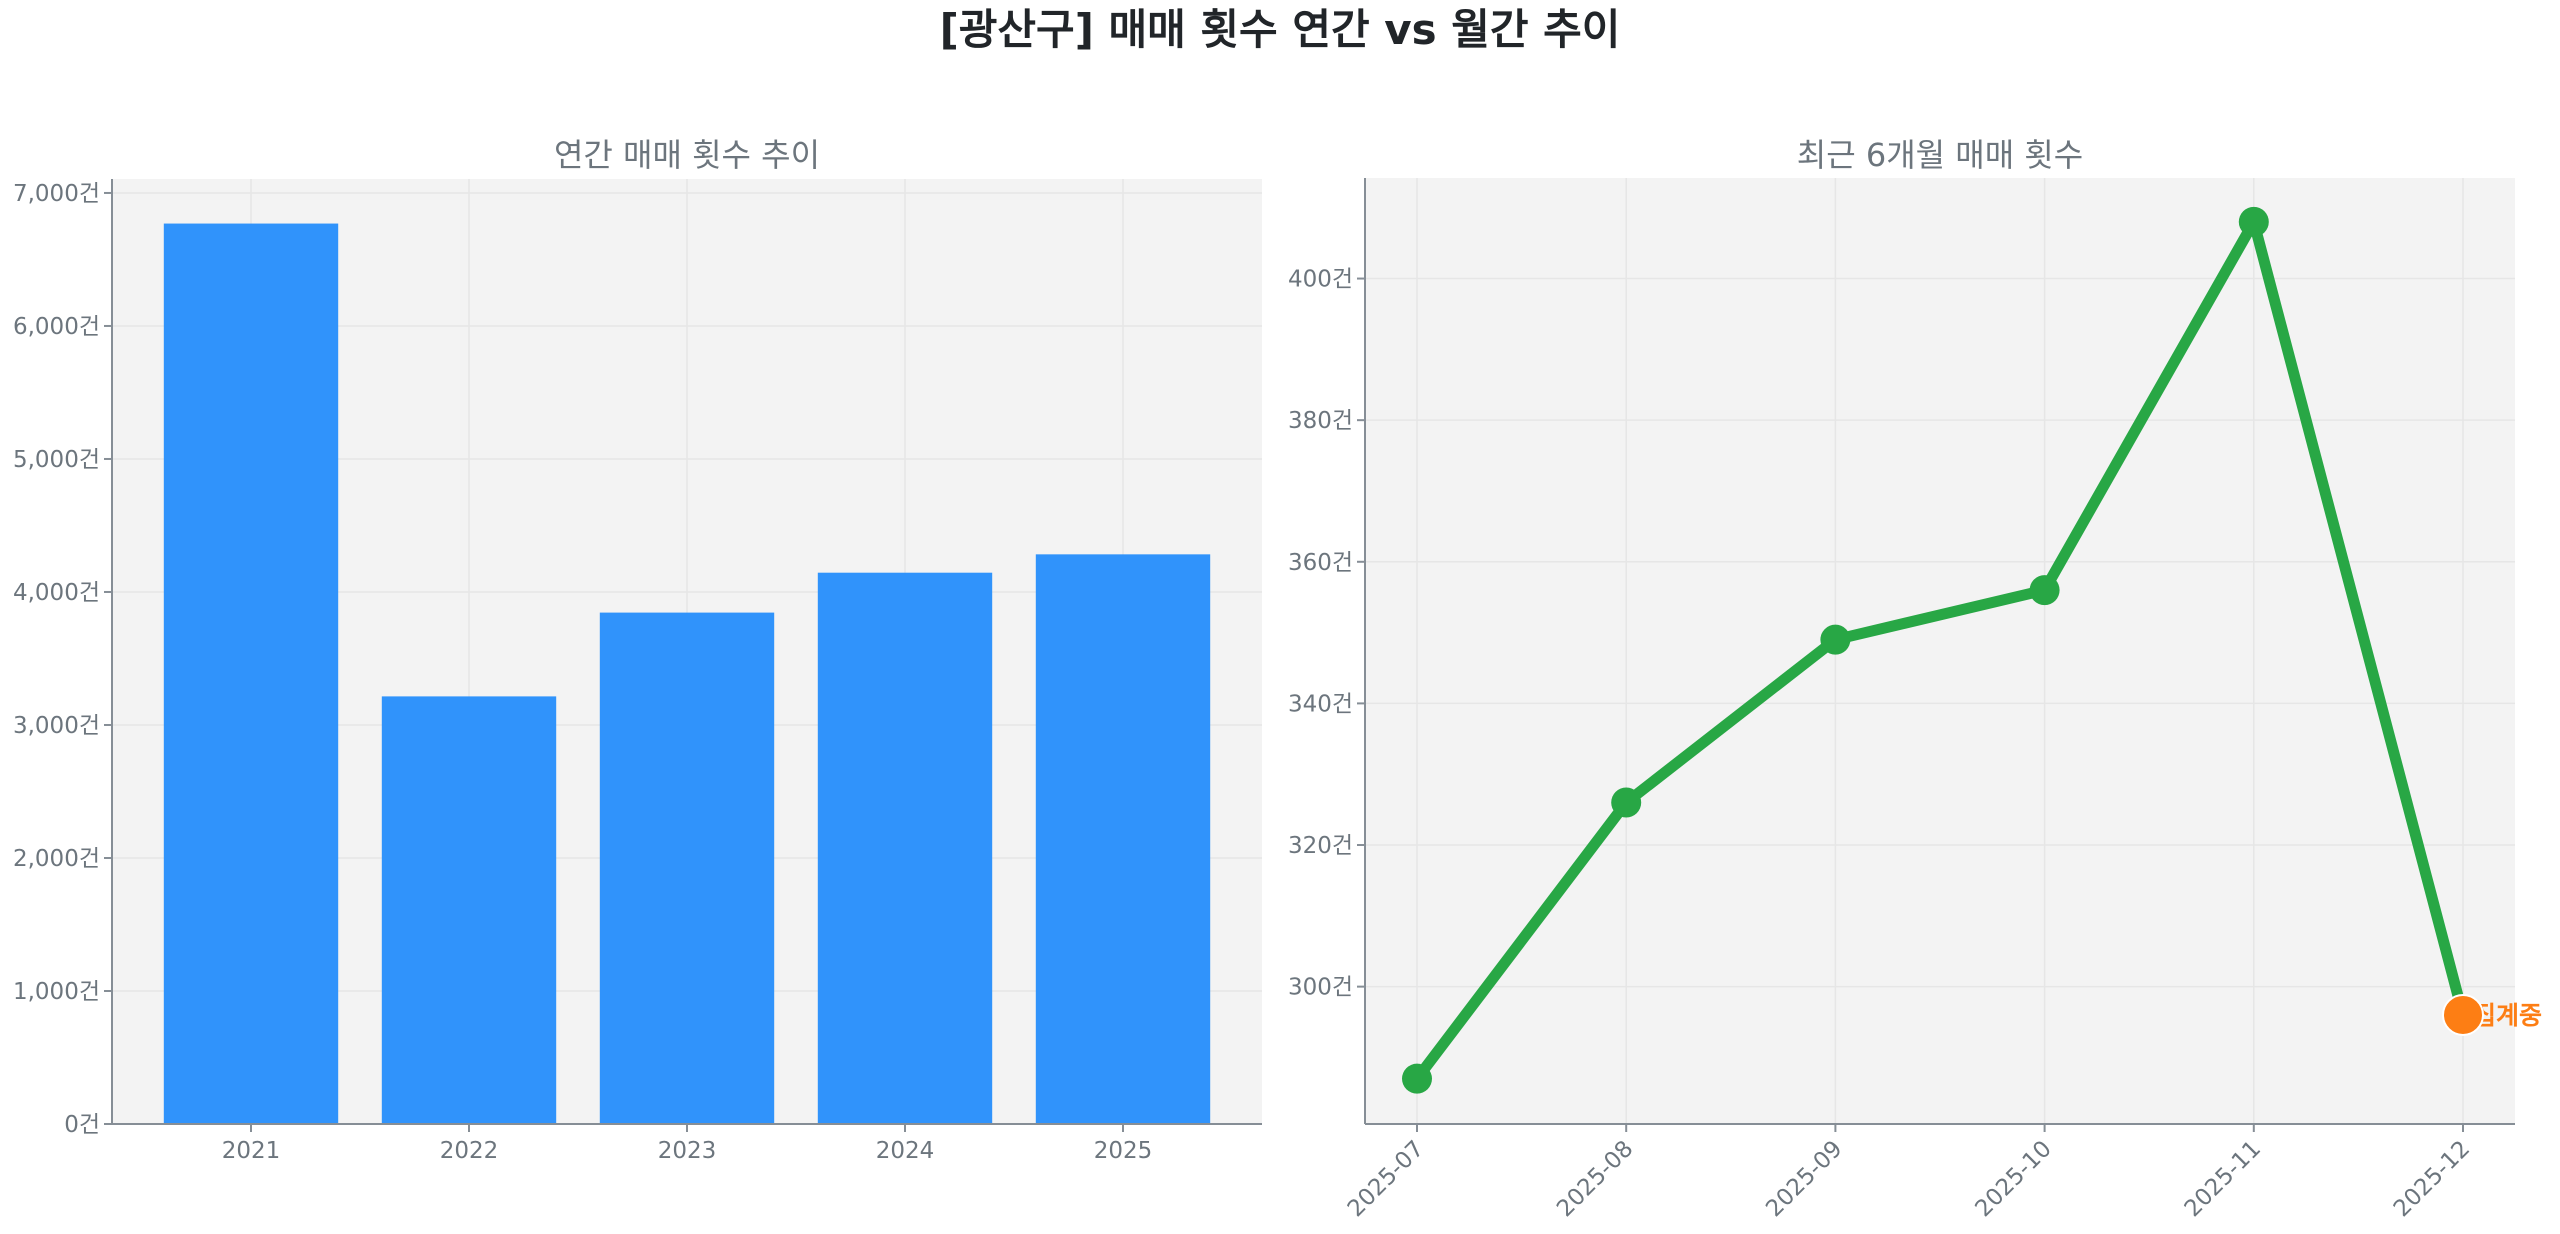 The image size is (2560, 1234). Describe the element at coordinates (1595, 1179) in the screenshot. I see `x-tick-label: 2025-08` at that location.